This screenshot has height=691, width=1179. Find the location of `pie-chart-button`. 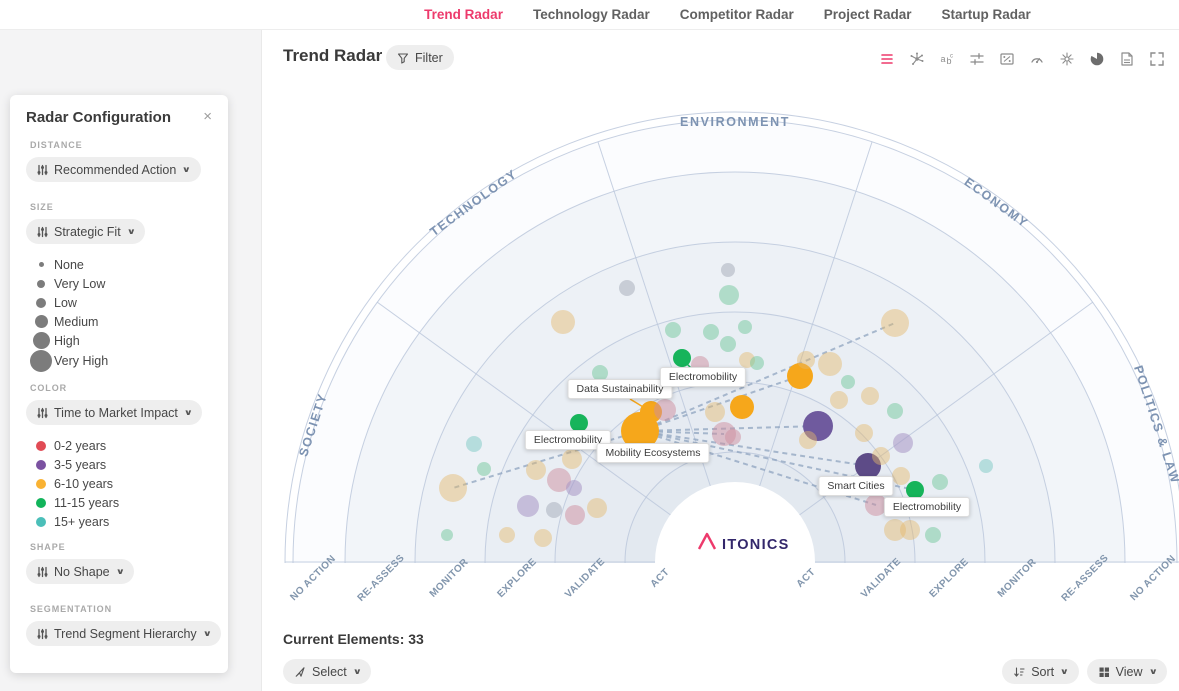

pie-chart-button is located at coordinates (1096, 58).